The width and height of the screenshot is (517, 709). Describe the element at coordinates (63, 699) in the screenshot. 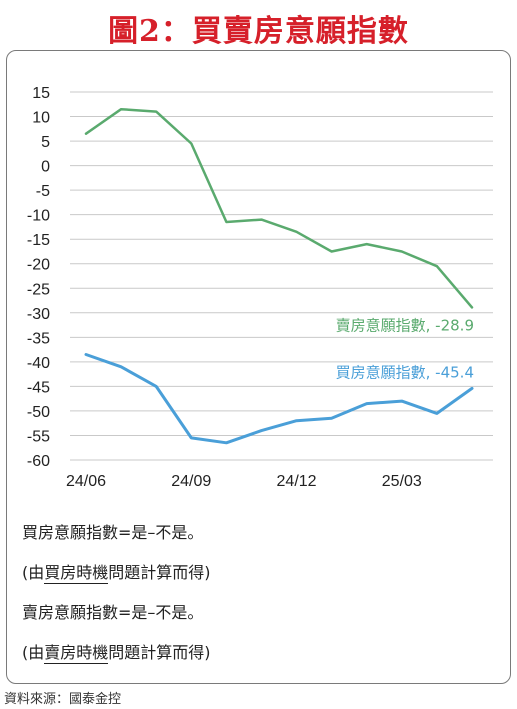

I see `data-source: 資料來源：國泰金控` at that location.